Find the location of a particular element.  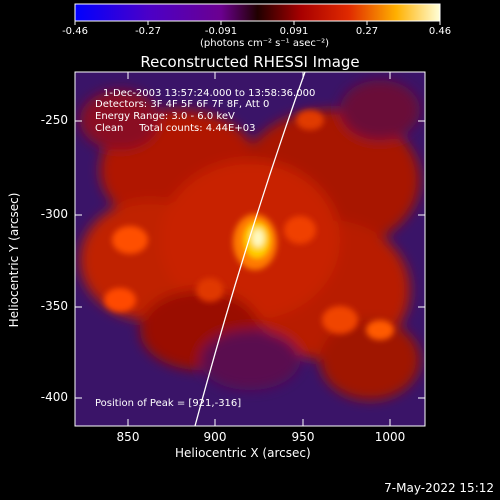

y-tick-label: -400 is located at coordinates (54, 397).